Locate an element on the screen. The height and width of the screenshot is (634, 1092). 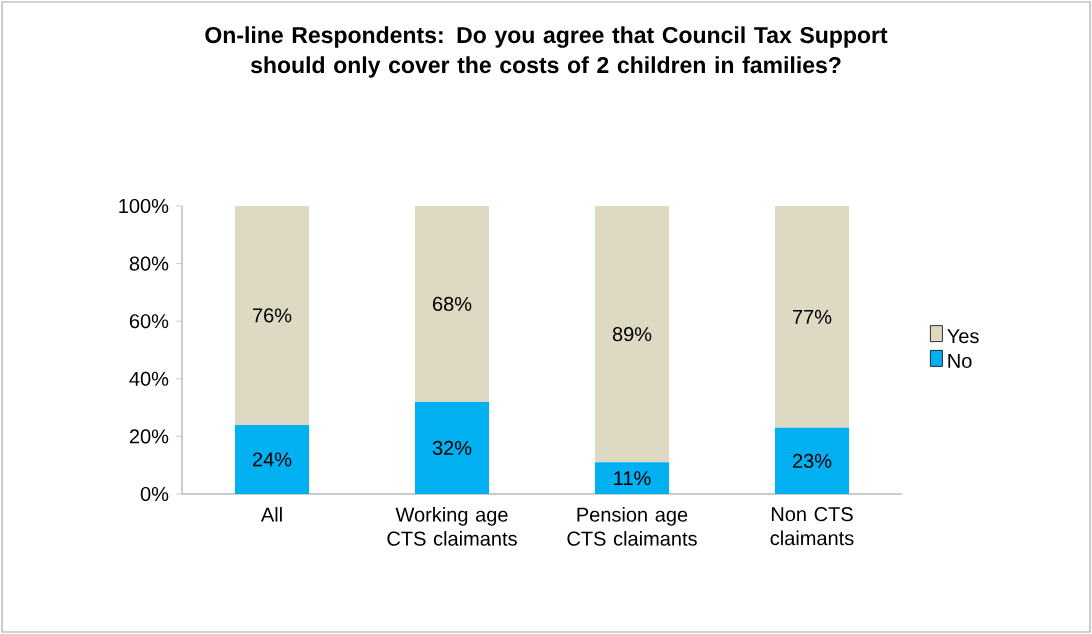
data-label: 68% is located at coordinates (452, 303).